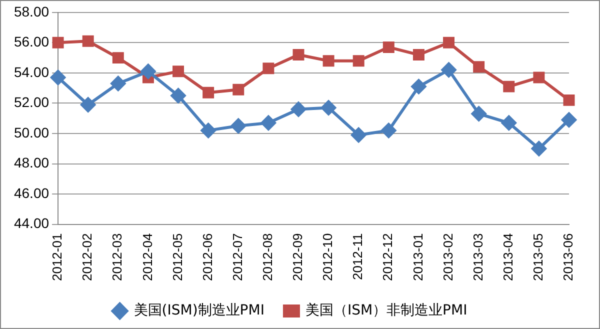 Image resolution: width=600 pixels, height=329 pixels. Describe the element at coordinates (32, 223) in the screenshot. I see `y-tick-label: 44.00` at that location.